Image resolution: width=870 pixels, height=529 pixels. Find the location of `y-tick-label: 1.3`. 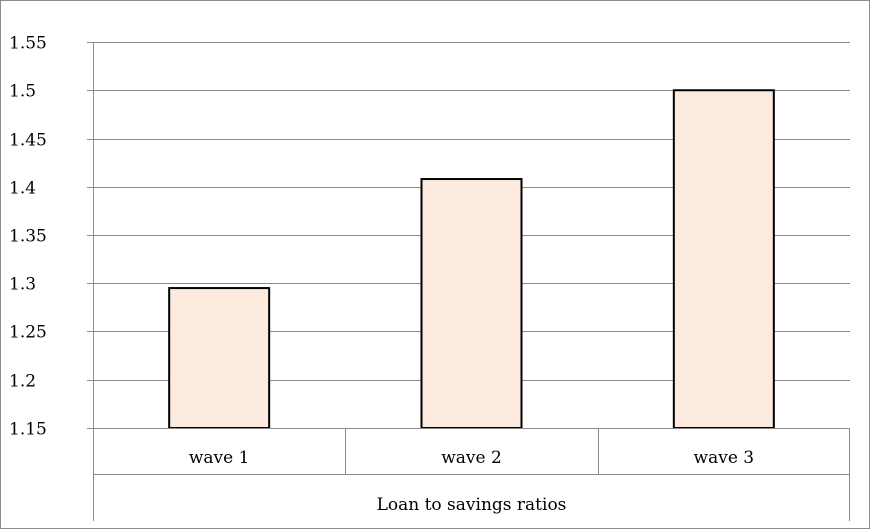

y-tick-label: 1.3 is located at coordinates (22, 285).